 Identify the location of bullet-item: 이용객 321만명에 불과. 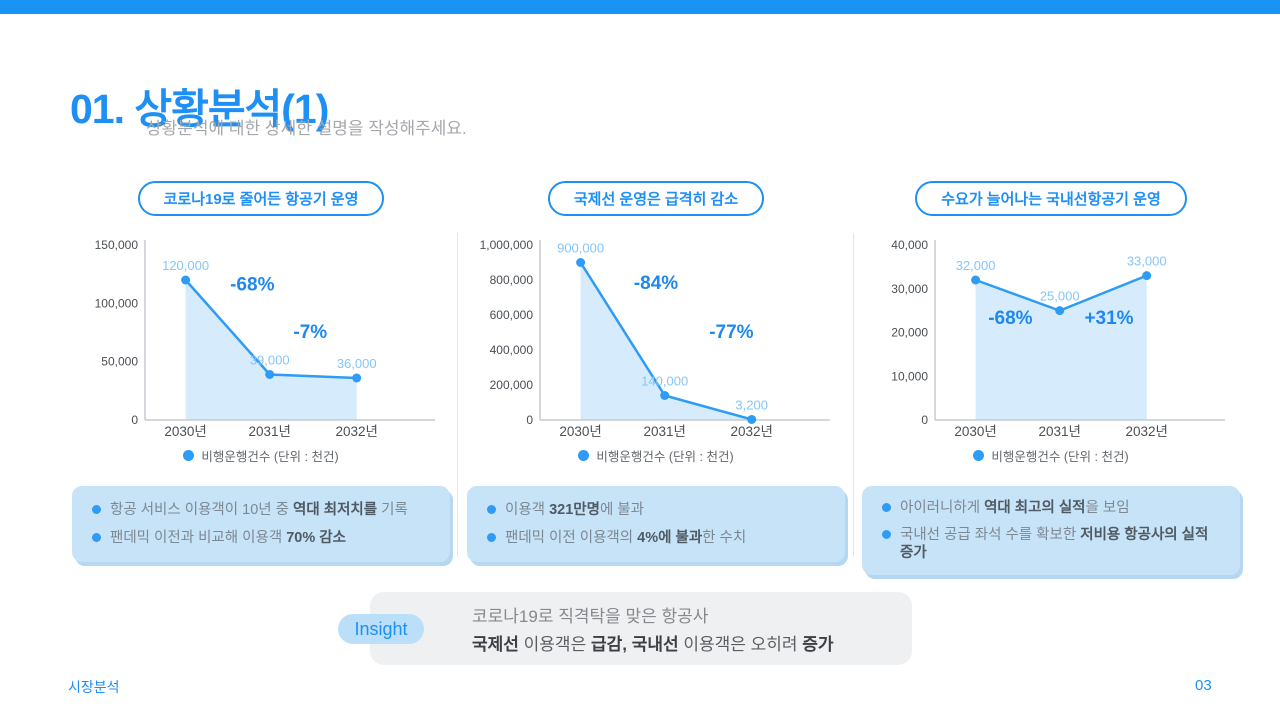
(656, 510).